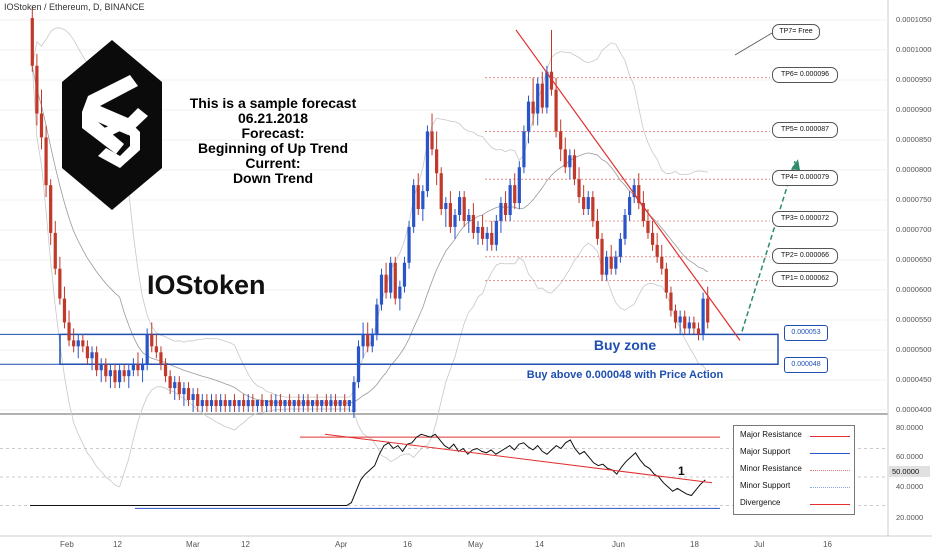 Image resolution: width=932 pixels, height=550 pixels. Describe the element at coordinates (115, 114) in the screenshot. I see `logo-glyph` at that location.